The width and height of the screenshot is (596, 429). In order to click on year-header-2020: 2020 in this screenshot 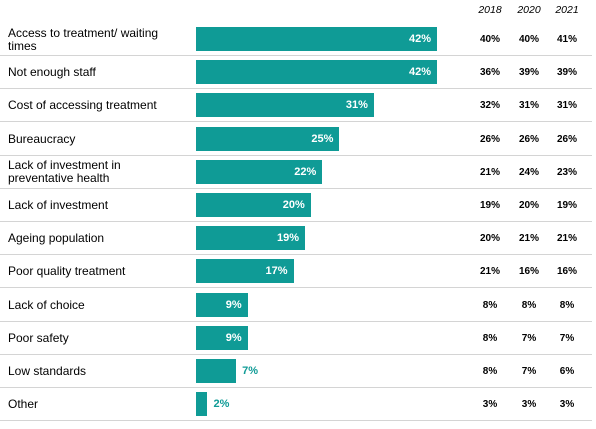, I will do `click(529, 10)`.